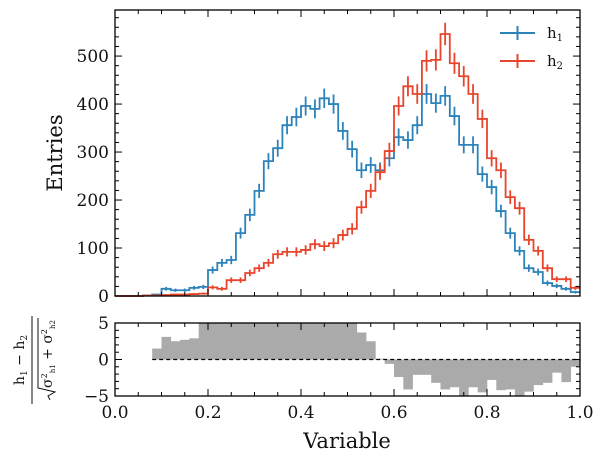 This screenshot has width=603, height=464. Describe the element at coordinates (103, 324) in the screenshot. I see `ratio-y-tick-label: 5` at that location.